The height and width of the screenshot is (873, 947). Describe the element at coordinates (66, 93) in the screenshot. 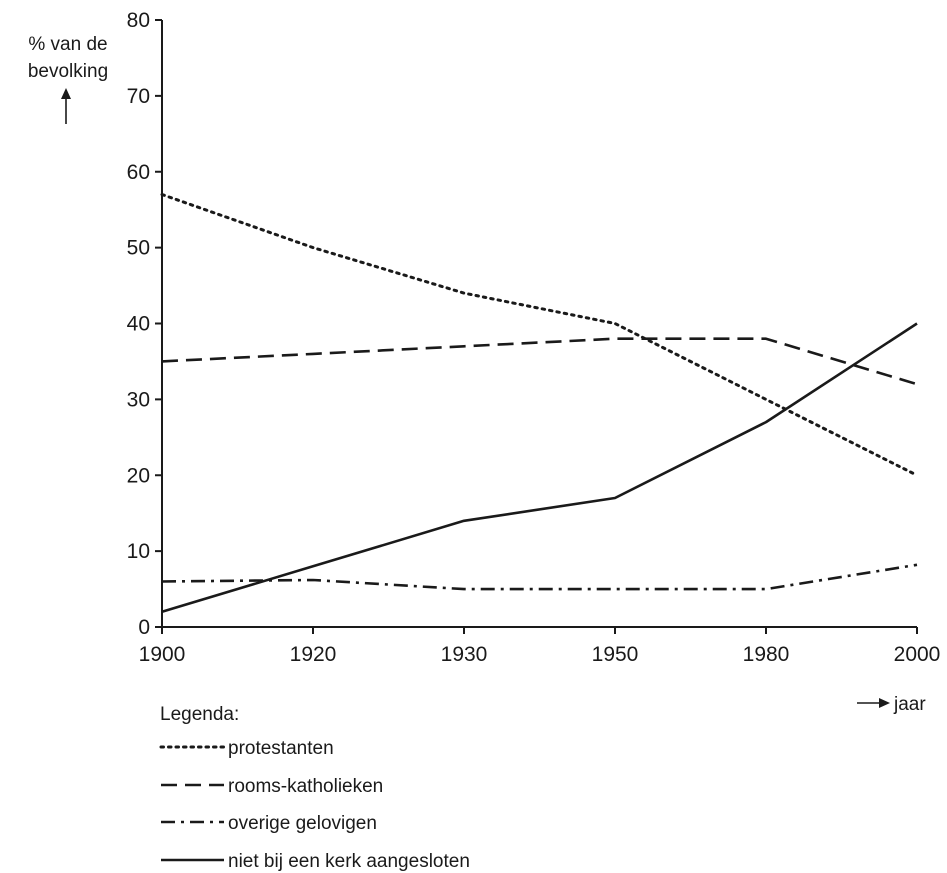

I see `y-axis-arrowhead-icon` at that location.